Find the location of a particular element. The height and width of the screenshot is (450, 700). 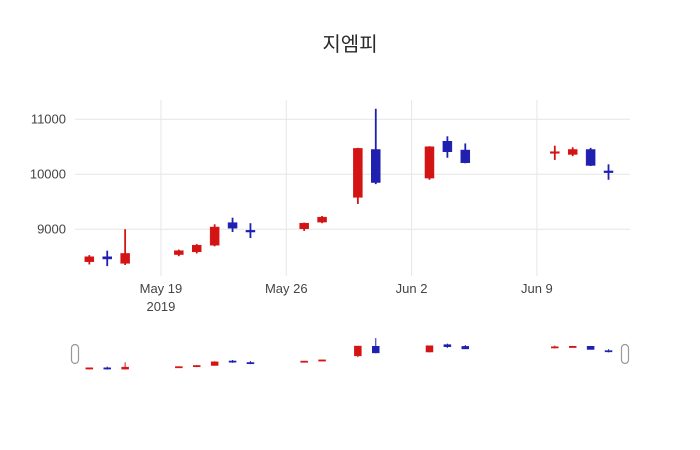

rangeslider-right-handle is located at coordinates (625, 354).